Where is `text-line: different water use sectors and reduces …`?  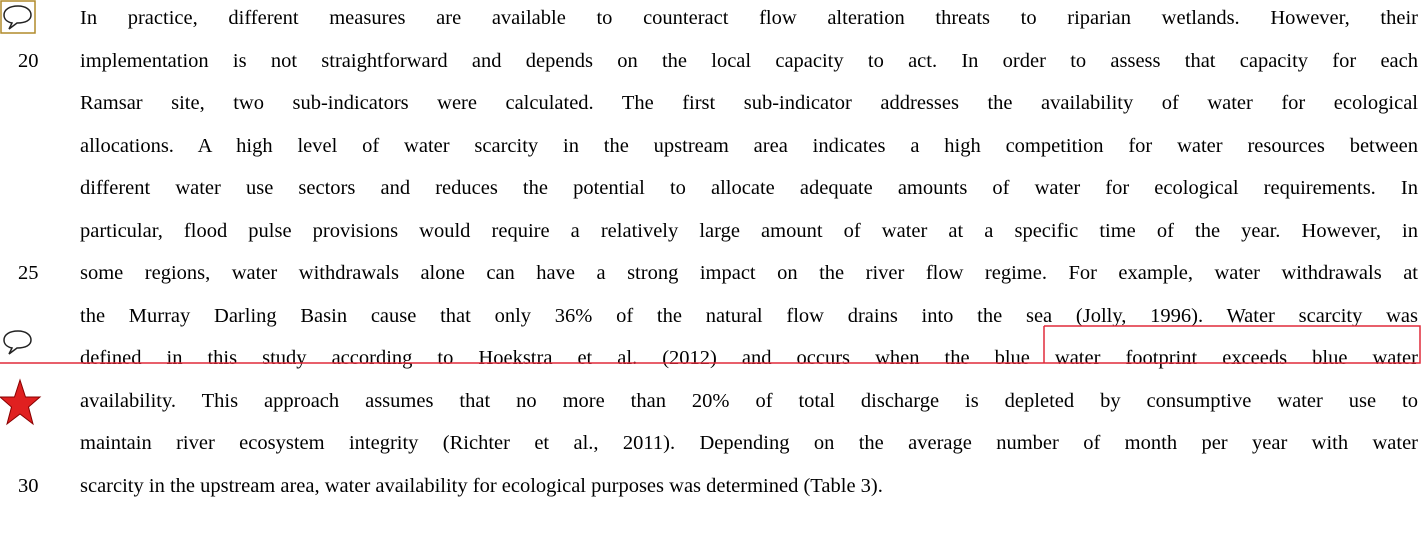
text-line: different water use sectors and reduces … is located at coordinates (749, 188).